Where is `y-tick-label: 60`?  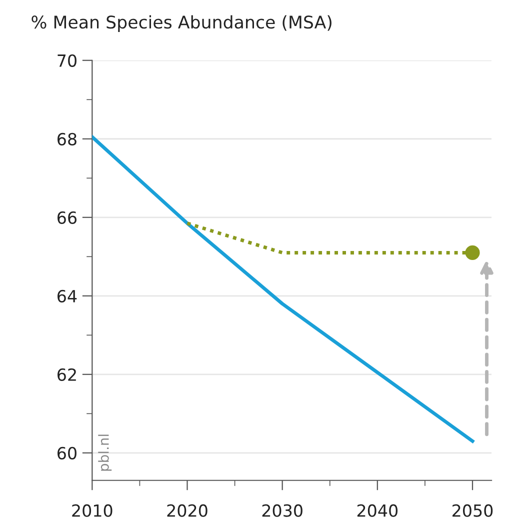
y-tick-label: 60 is located at coordinates (67, 453).